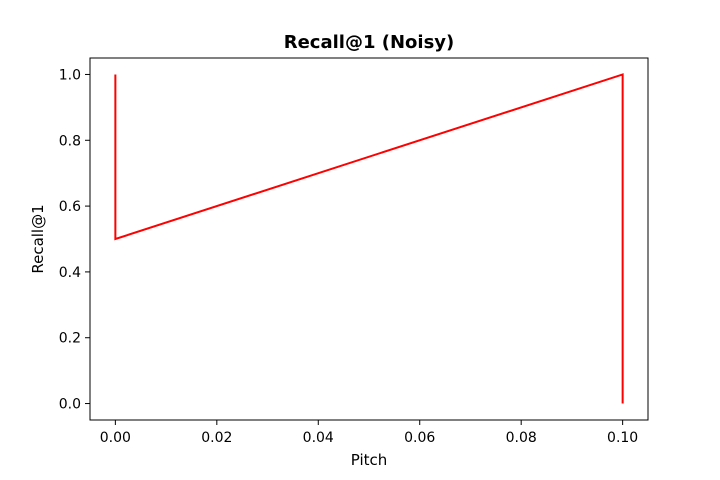 The height and width of the screenshot is (480, 720). I want to click on y-tick-label: 0.0, so click(70, 405).